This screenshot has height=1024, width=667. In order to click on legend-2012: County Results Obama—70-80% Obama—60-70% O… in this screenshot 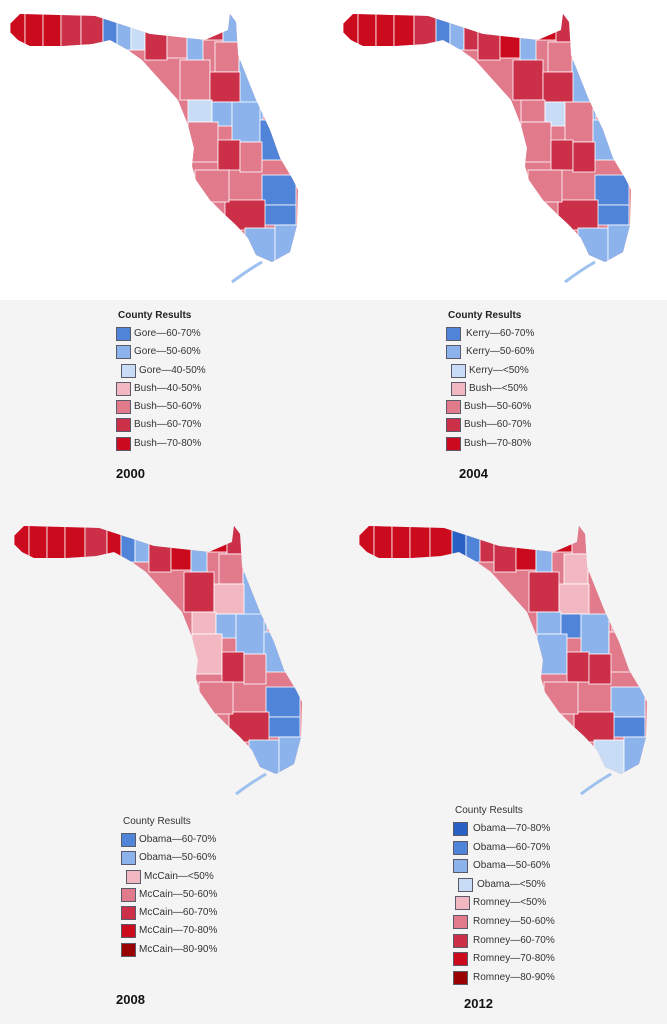, I will do `click(504, 896)`.